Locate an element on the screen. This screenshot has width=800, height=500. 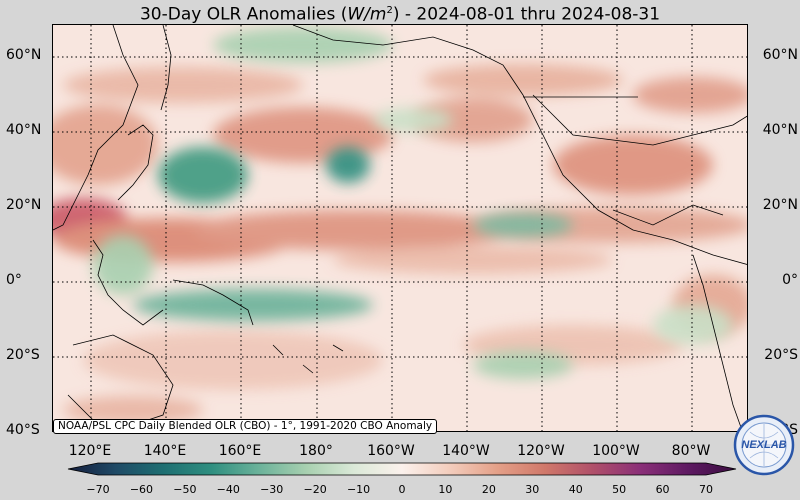
colorbar-tick-label: −10 is located at coordinates (358, 489).